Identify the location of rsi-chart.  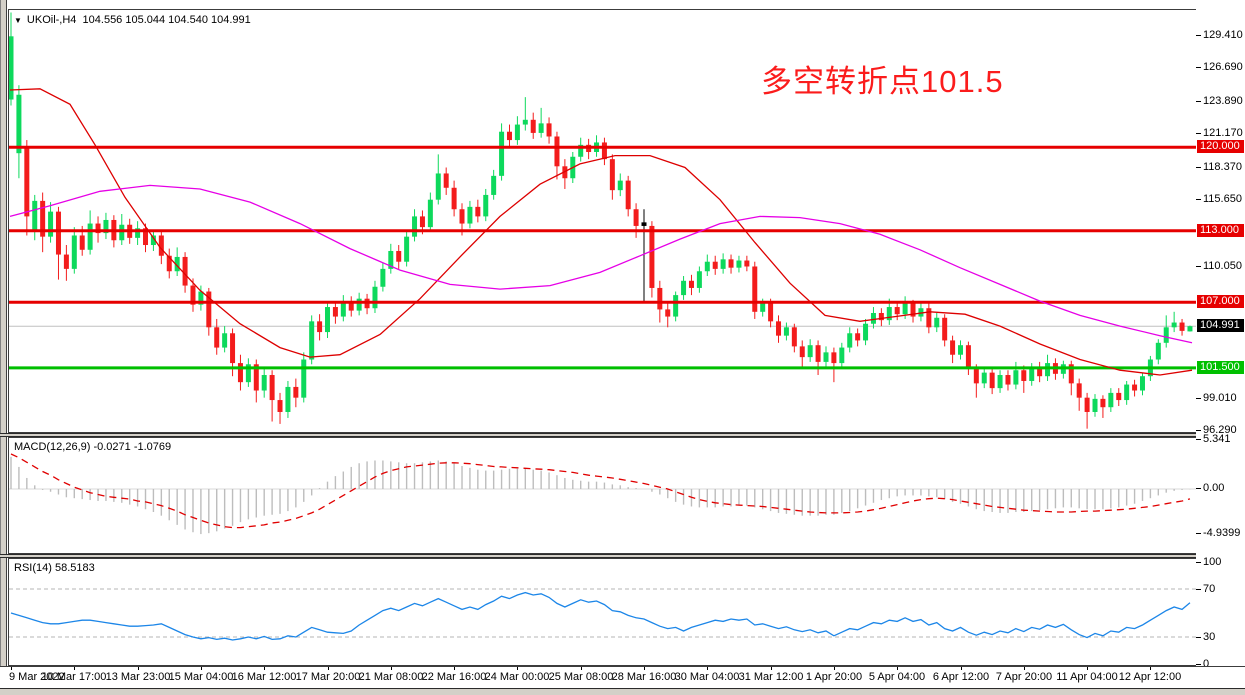
(602, 612).